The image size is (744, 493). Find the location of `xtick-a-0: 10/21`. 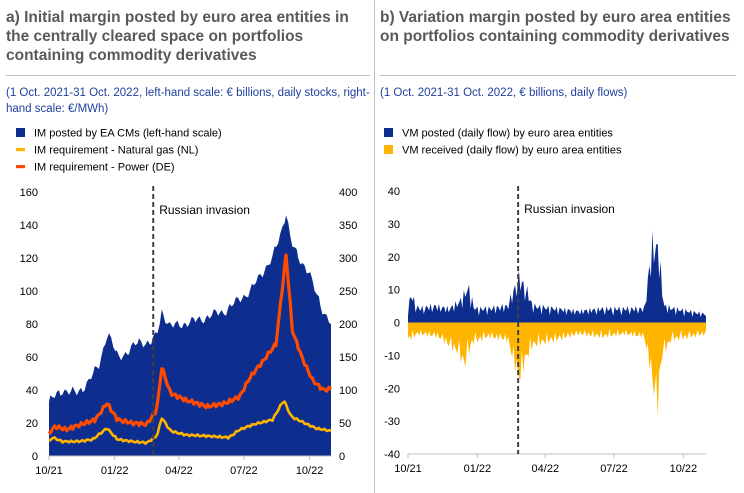

xtick-a-0: 10/21 is located at coordinates (49, 471).